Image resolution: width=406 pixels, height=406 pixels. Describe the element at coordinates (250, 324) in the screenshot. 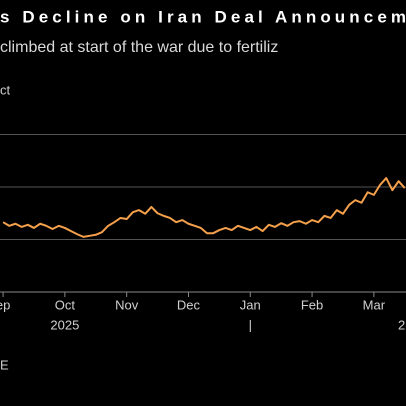

I see `year-label: |` at that location.